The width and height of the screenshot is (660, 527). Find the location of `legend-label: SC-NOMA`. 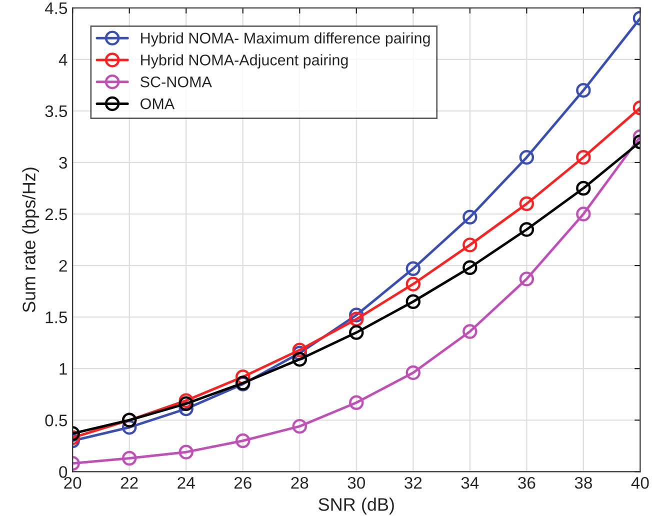

legend-label: SC-NOMA is located at coordinates (176, 82).